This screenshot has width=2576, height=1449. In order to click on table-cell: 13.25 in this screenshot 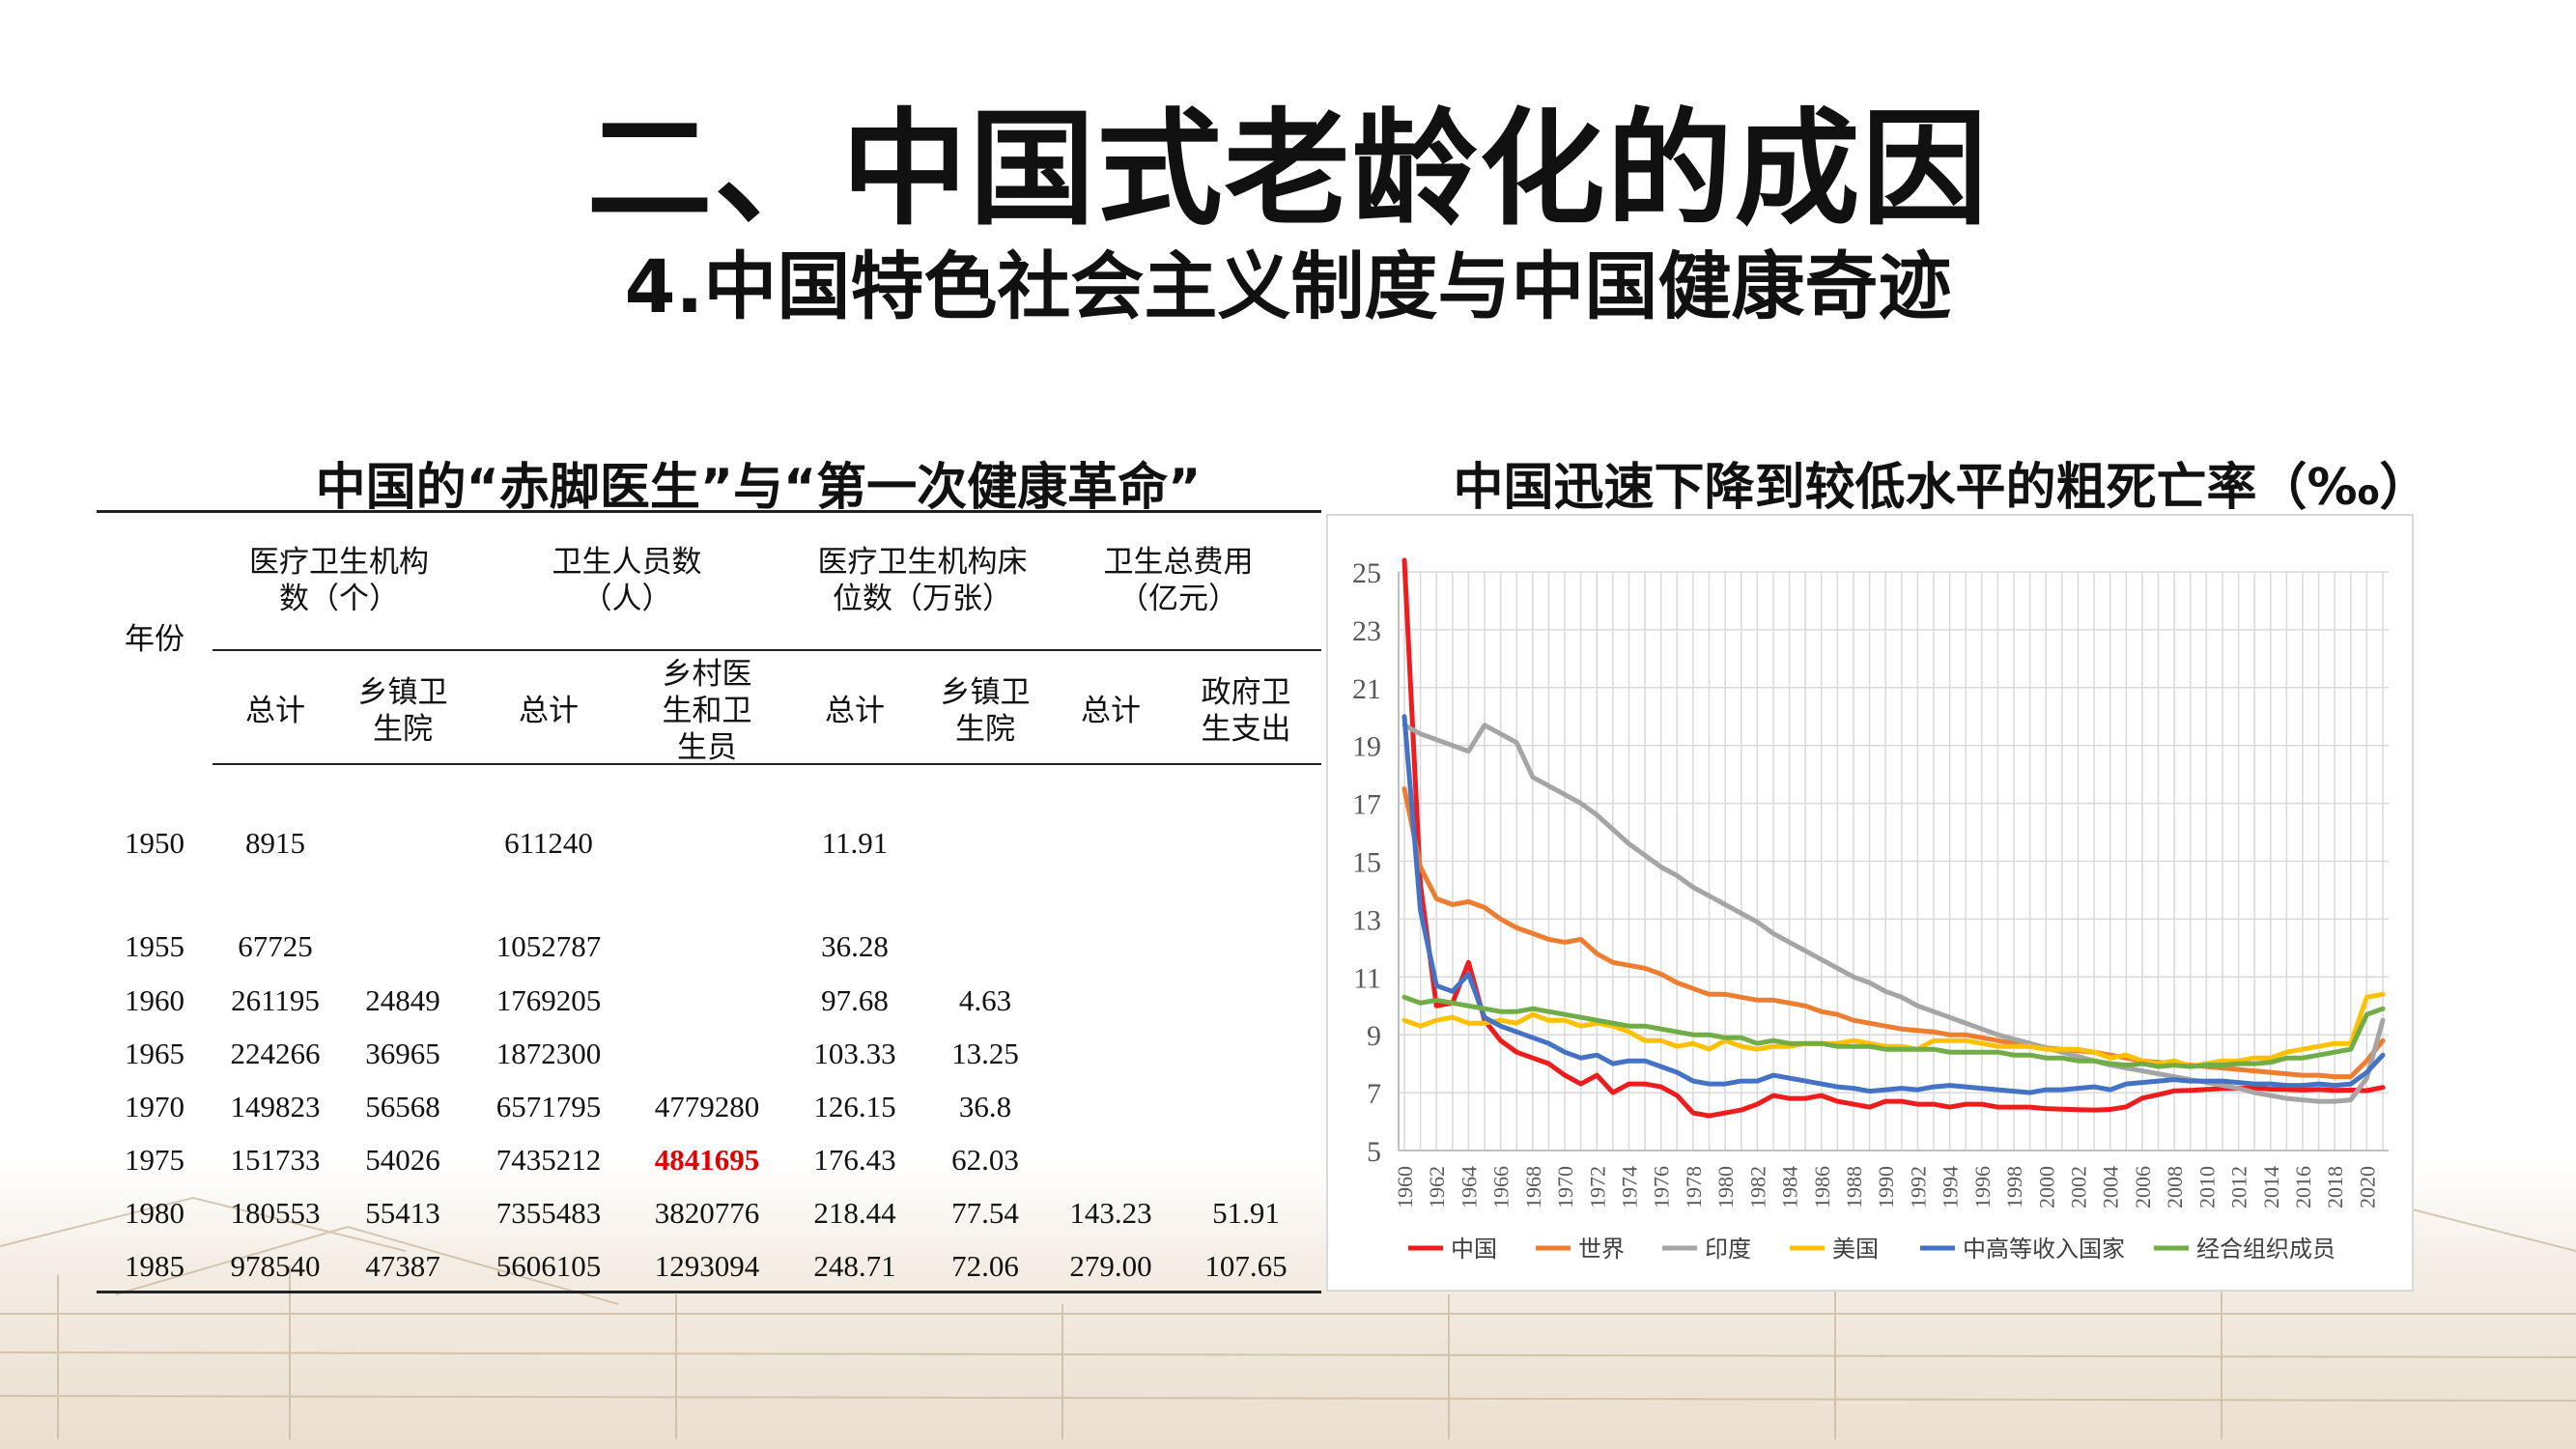, I will do `click(985, 1053)`.